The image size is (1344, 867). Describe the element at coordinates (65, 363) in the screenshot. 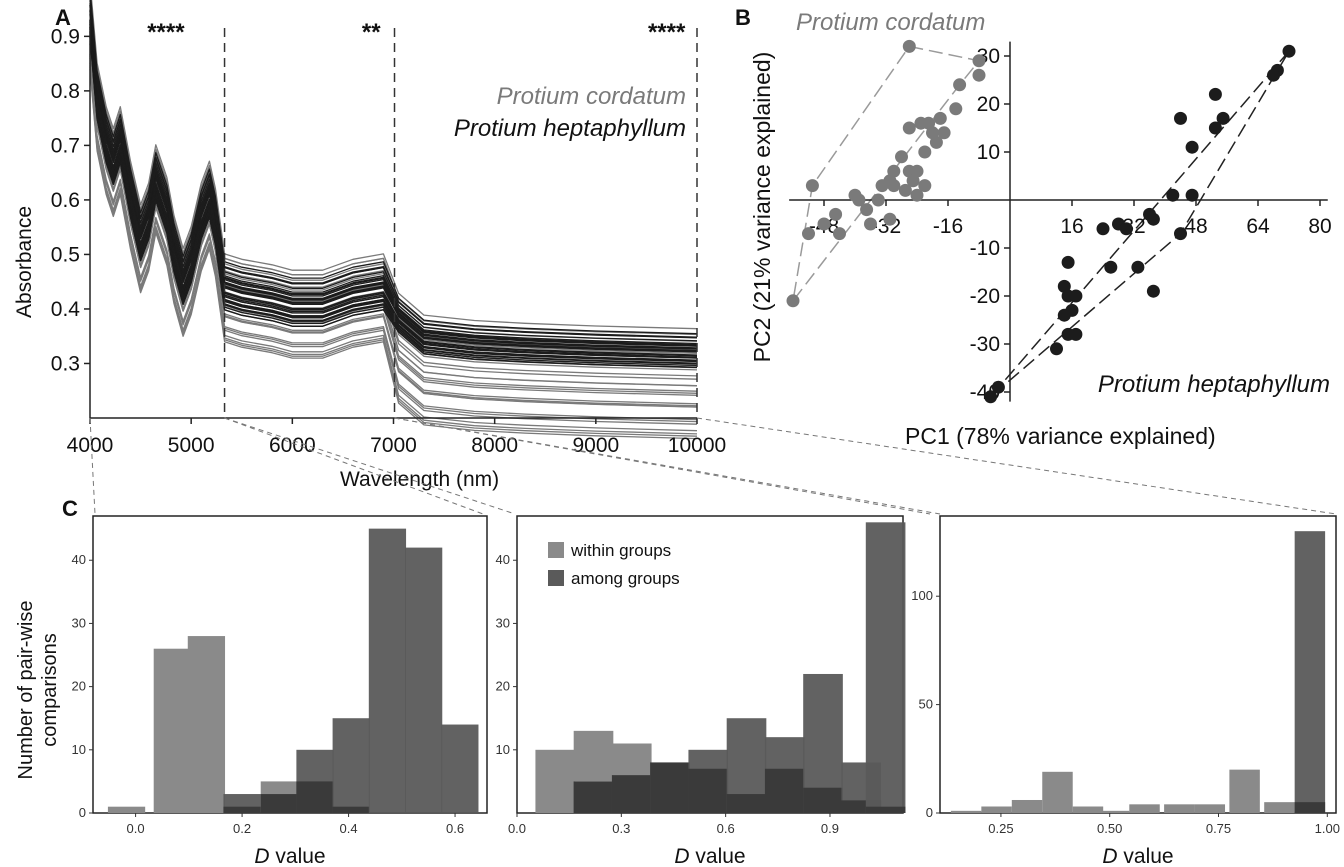

I see `y-tick-label: 0.3` at that location.